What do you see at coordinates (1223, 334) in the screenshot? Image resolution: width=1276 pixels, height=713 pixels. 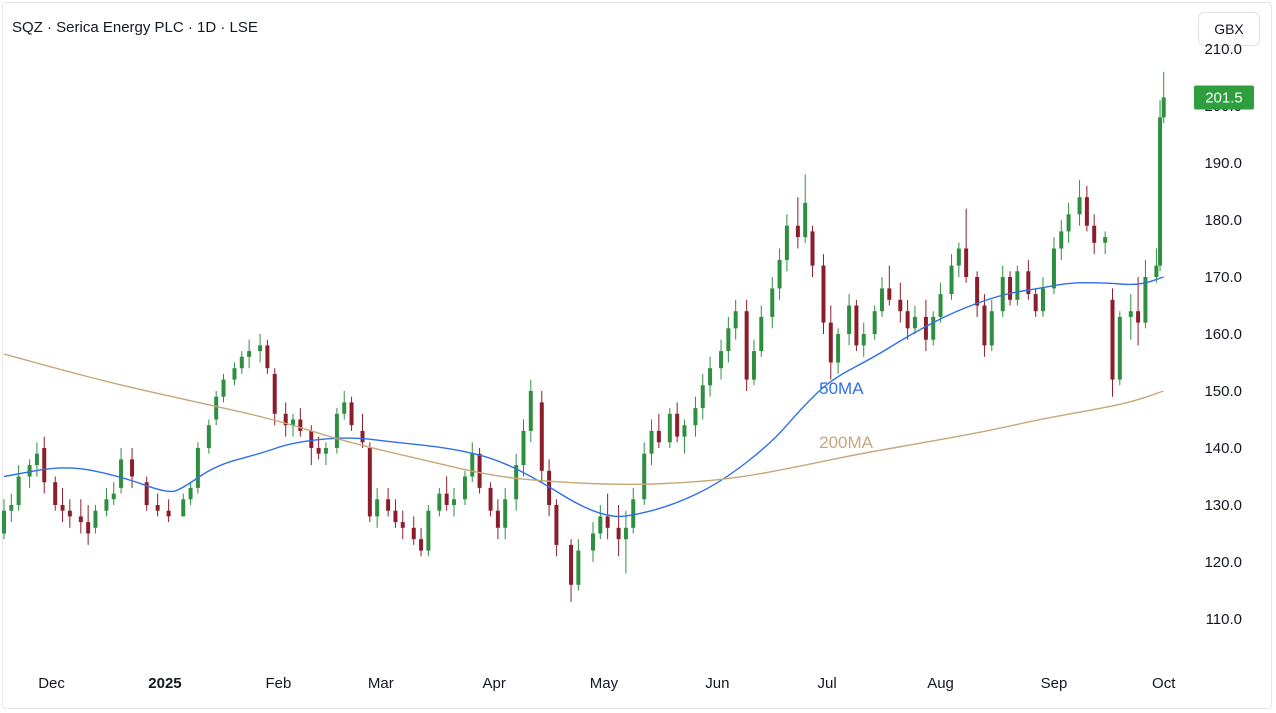 I see `price-tick-label: 160.0` at bounding box center [1223, 334].